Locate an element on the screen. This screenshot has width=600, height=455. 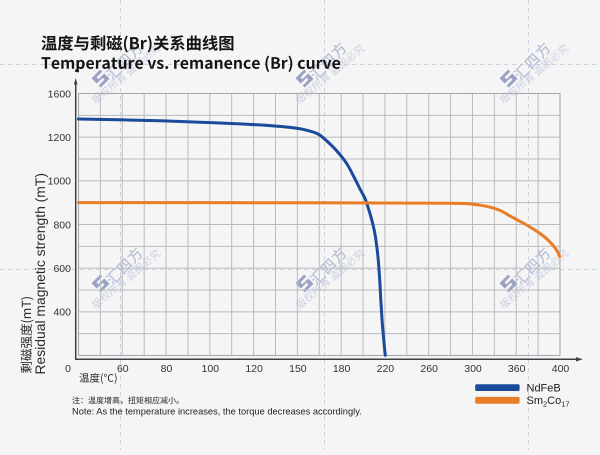
svg-text: 80 is located at coordinates (167, 369).